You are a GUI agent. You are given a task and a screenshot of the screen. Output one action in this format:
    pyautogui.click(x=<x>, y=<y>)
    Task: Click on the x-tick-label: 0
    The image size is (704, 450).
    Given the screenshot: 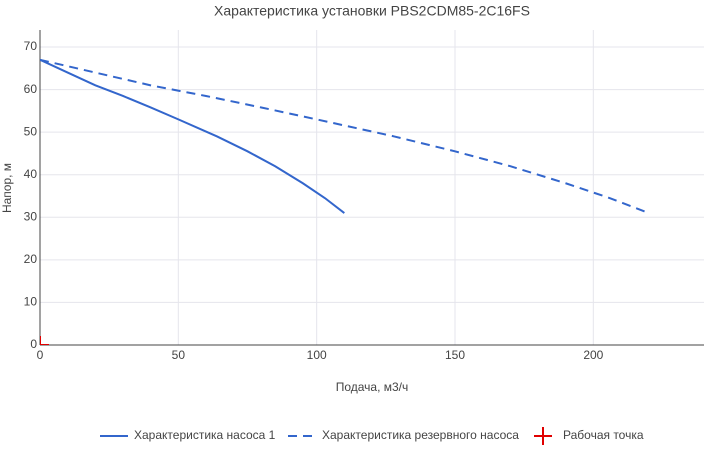 What is the action you would take?
    pyautogui.click(x=40, y=355)
    